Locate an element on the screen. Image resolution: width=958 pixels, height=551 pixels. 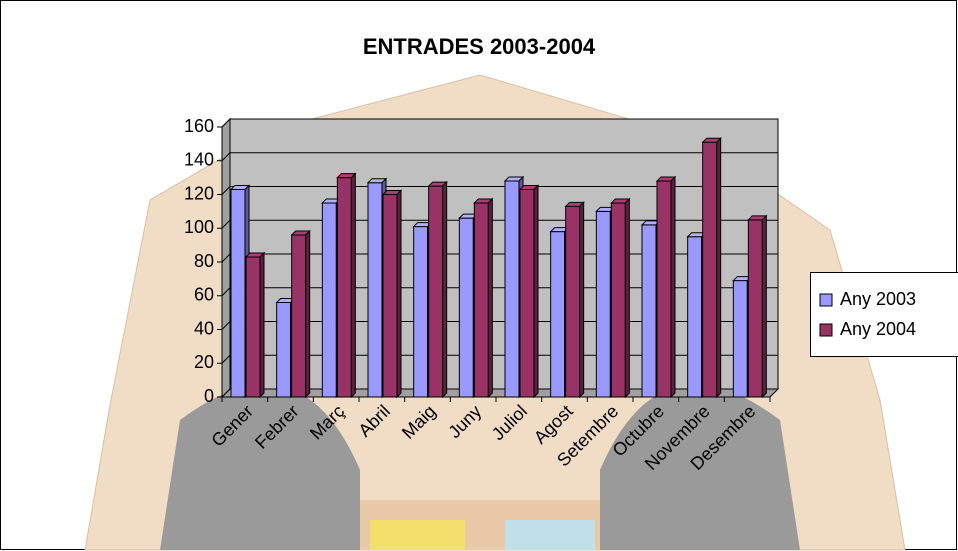
legend-label: Any 2004 is located at coordinates (878, 329).